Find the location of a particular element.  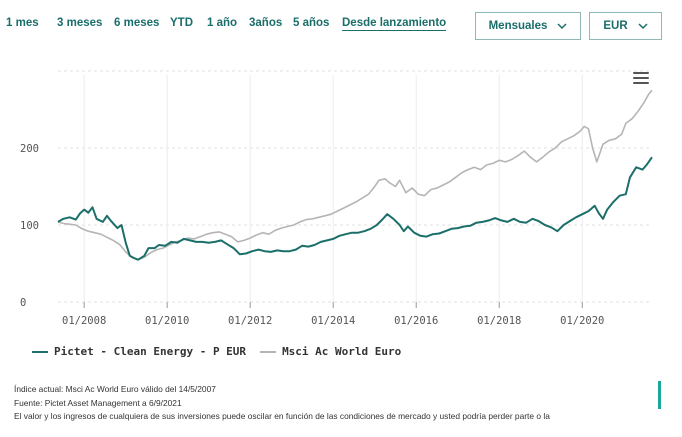

frequency-select: Mensuales is located at coordinates (528, 26).